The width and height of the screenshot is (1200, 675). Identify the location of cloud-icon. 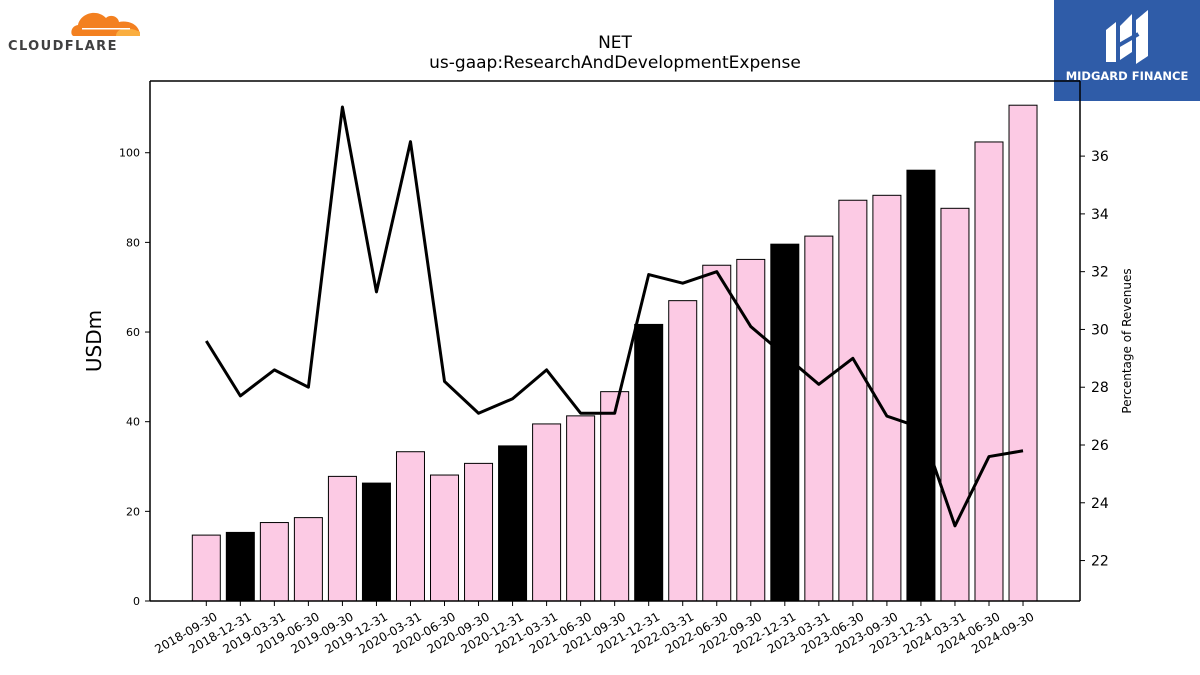
(105, 24).